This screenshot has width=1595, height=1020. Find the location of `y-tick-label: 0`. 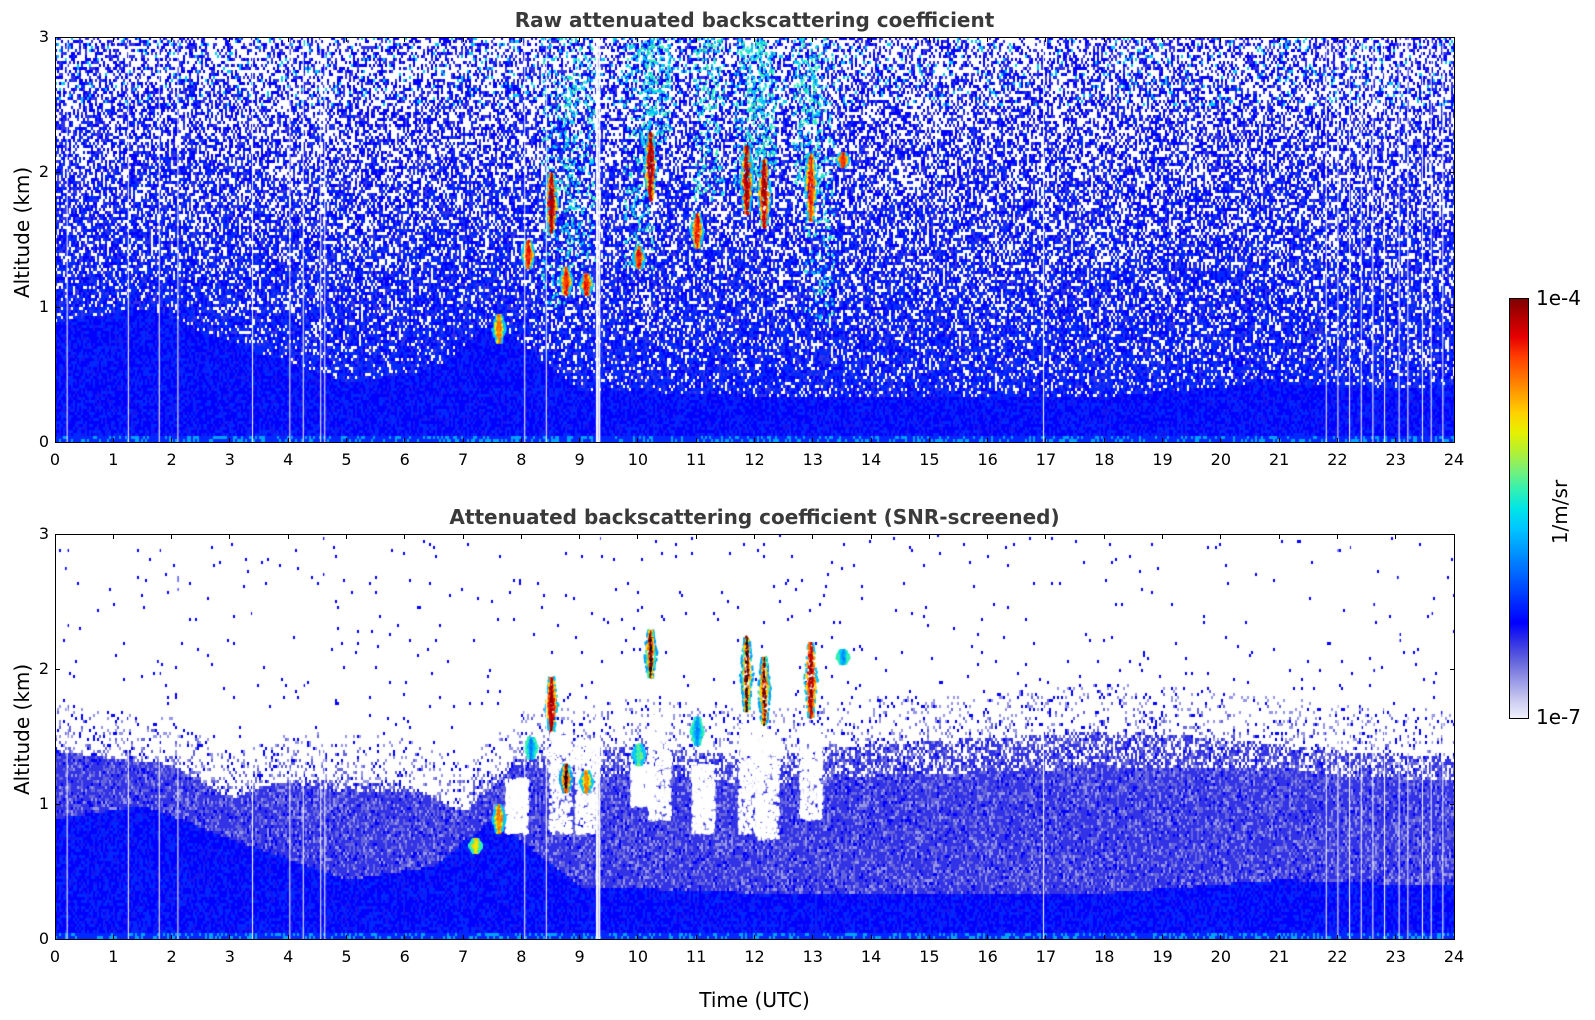

y-tick-label: 0 is located at coordinates (43, 441).